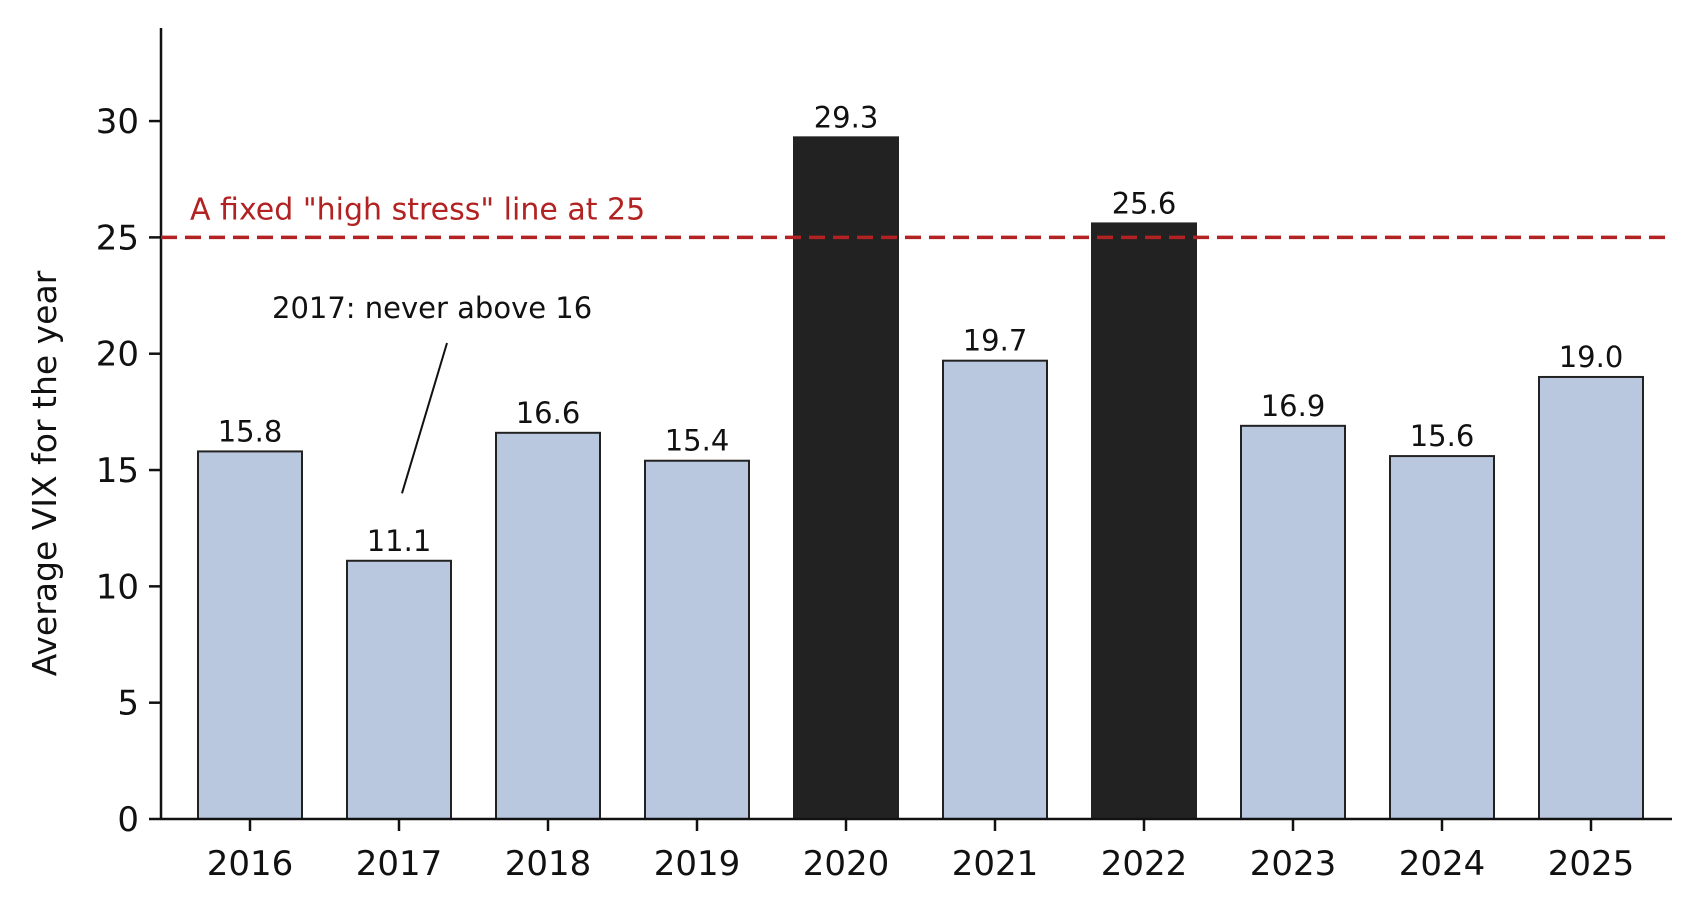 Image resolution: width=1700 pixels, height=910 pixels. What do you see at coordinates (1591, 357) in the screenshot?
I see `data-label-2025: 19.0` at bounding box center [1591, 357].